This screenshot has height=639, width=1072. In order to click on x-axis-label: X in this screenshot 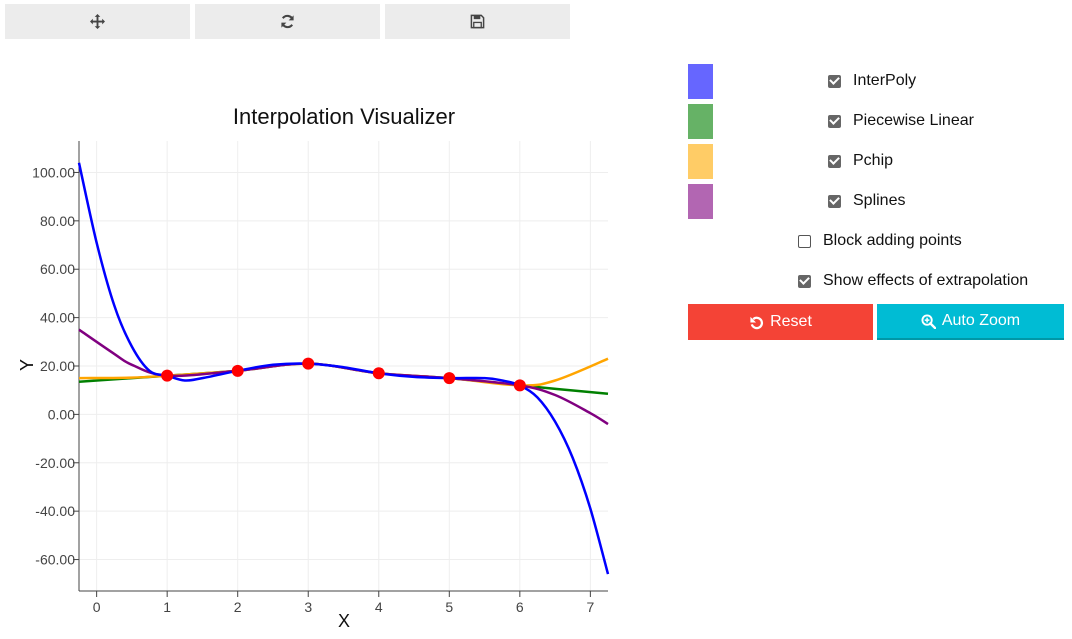, I will do `click(344, 621)`.